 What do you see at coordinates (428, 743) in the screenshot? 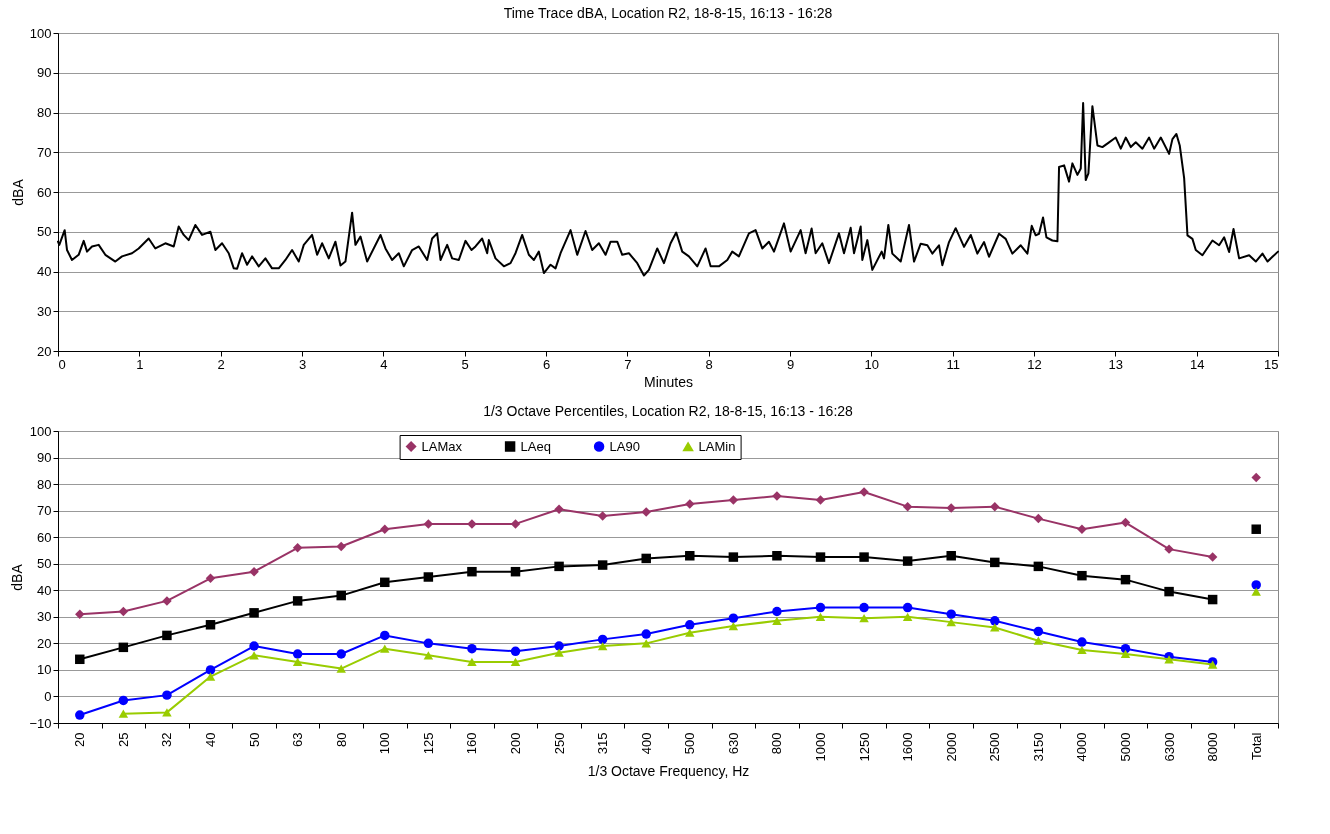
I see `x-tick-label: 125` at bounding box center [428, 743].